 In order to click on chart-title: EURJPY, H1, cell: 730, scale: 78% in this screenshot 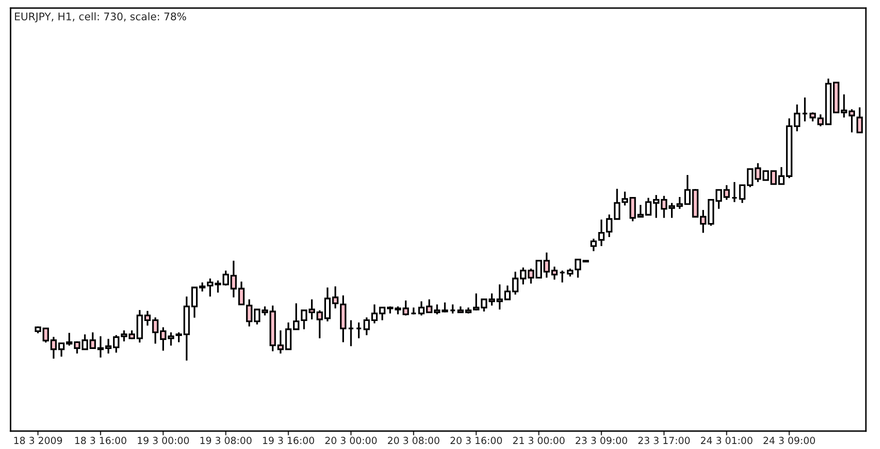, I will do `click(100, 17)`.